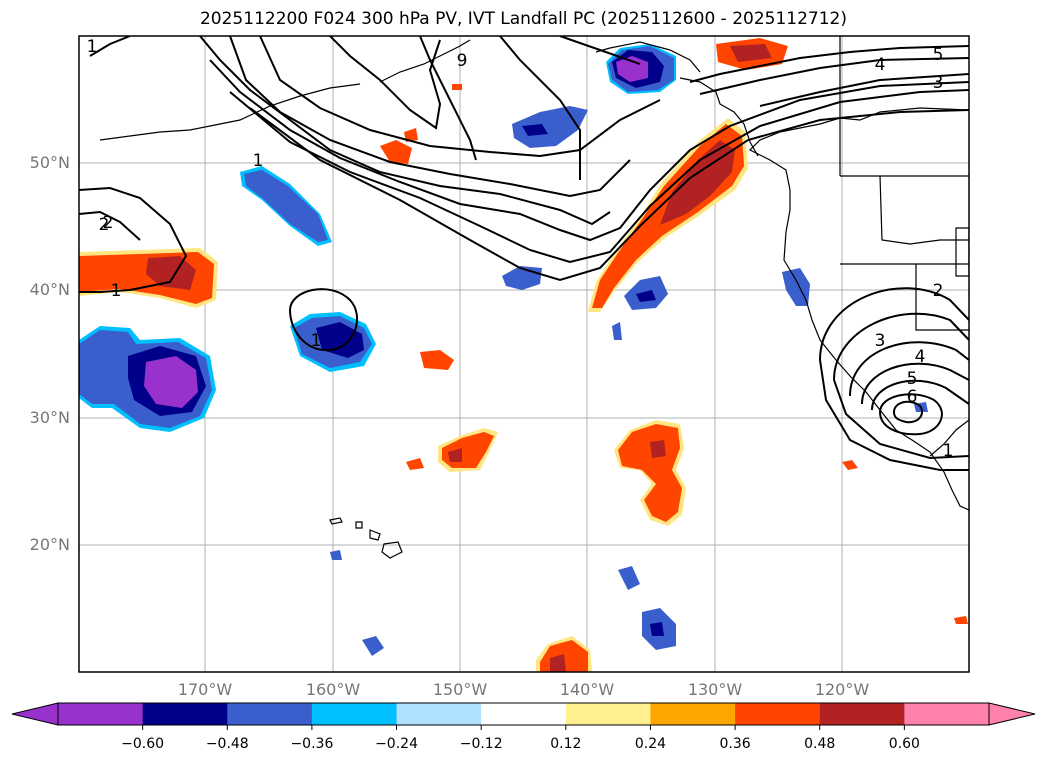 The width and height of the screenshot is (1047, 765). Describe the element at coordinates (715, 689) in the screenshot. I see `longitude-label: 130°W` at that location.